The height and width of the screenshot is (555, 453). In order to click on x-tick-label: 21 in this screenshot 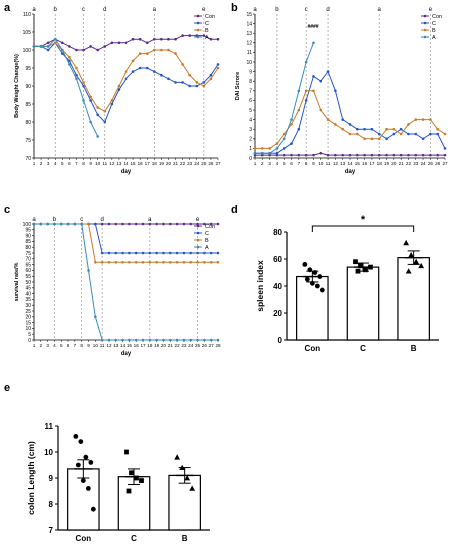, I will do `click(176, 163)`.